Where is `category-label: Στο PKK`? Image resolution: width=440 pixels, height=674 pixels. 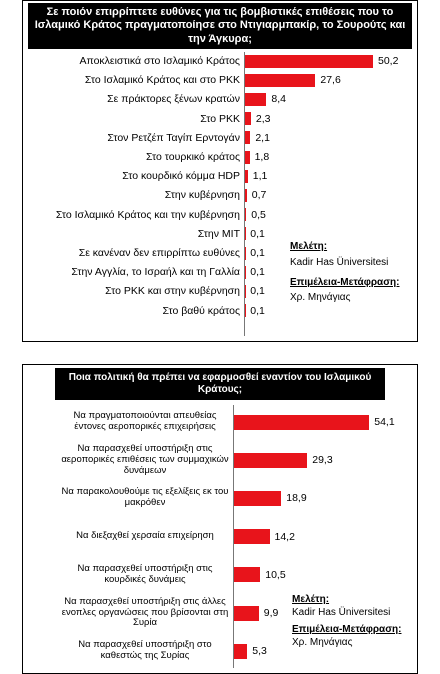
category-label: Στο PKK is located at coordinates (129, 118).